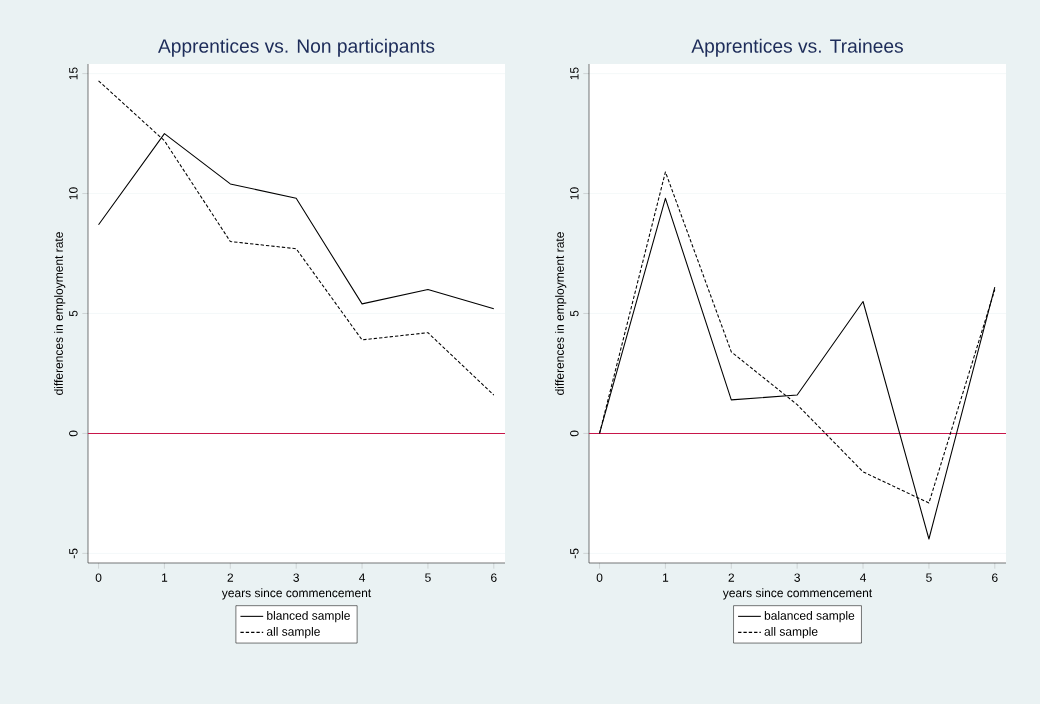 The image size is (1040, 704). Describe the element at coordinates (809, 617) in the screenshot. I see `legend-label: balanced sample` at that location.